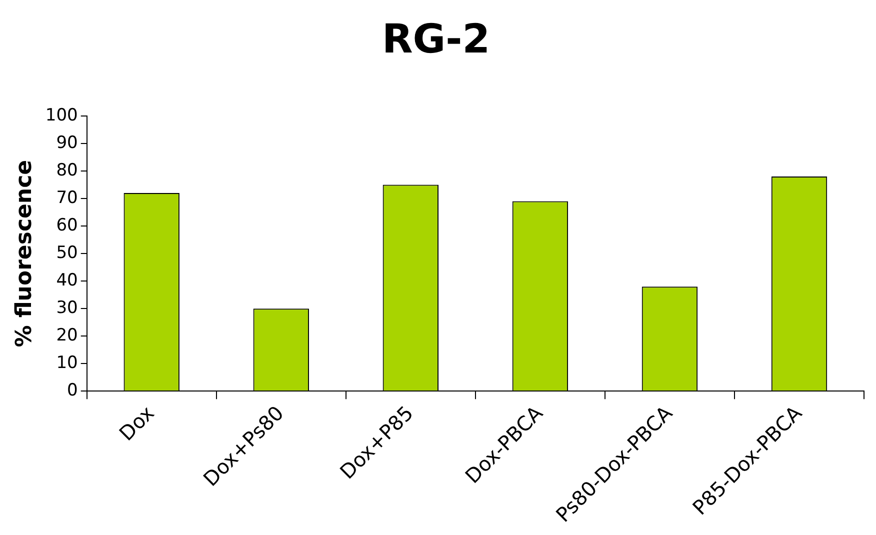  Describe the element at coordinates (61, 115) in the screenshot. I see `y-tick-label: 100` at that location.